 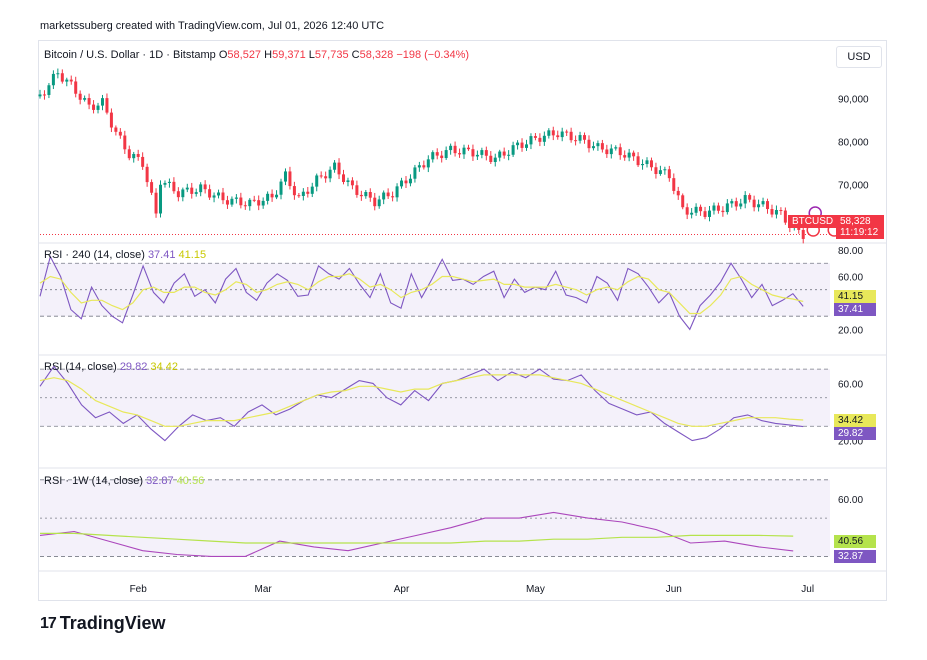 I want to click on symbol-name: Bitcoin / U.S. Dollar · 1D · Bitstamp, so click(x=130, y=55).